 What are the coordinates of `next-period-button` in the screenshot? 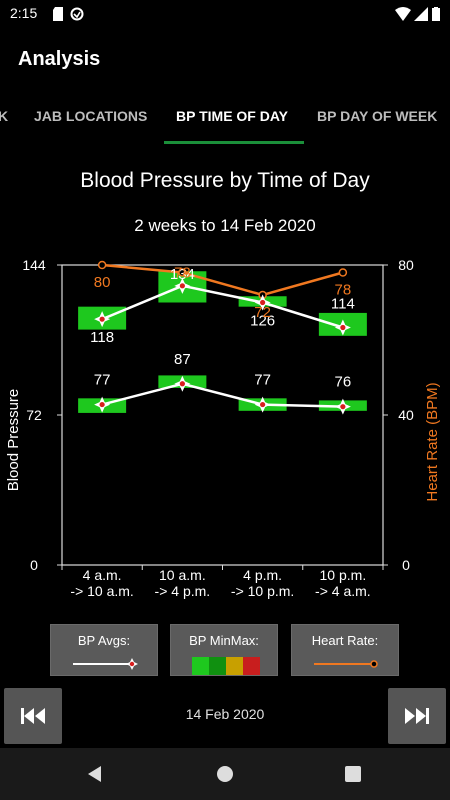 It's located at (417, 716).